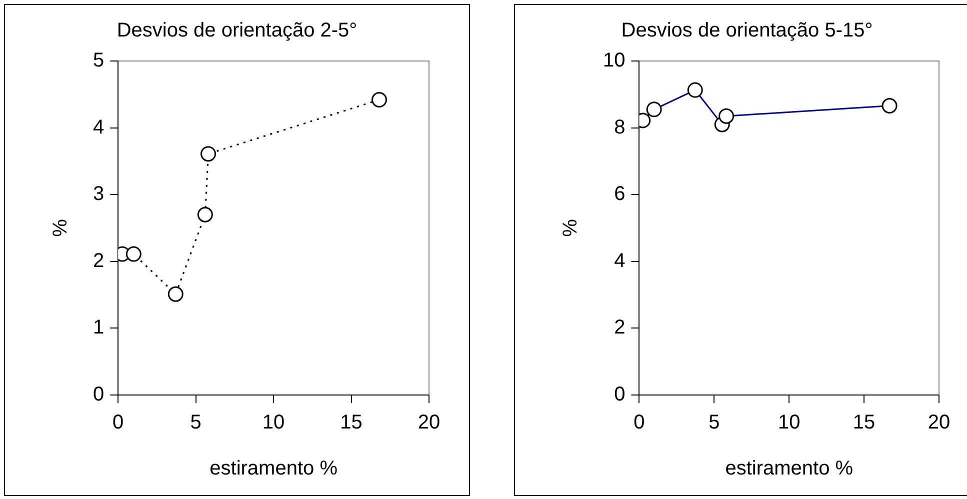 The image size is (967, 499). What do you see at coordinates (614, 61) in the screenshot?
I see `y-tick-label: 10` at bounding box center [614, 61].